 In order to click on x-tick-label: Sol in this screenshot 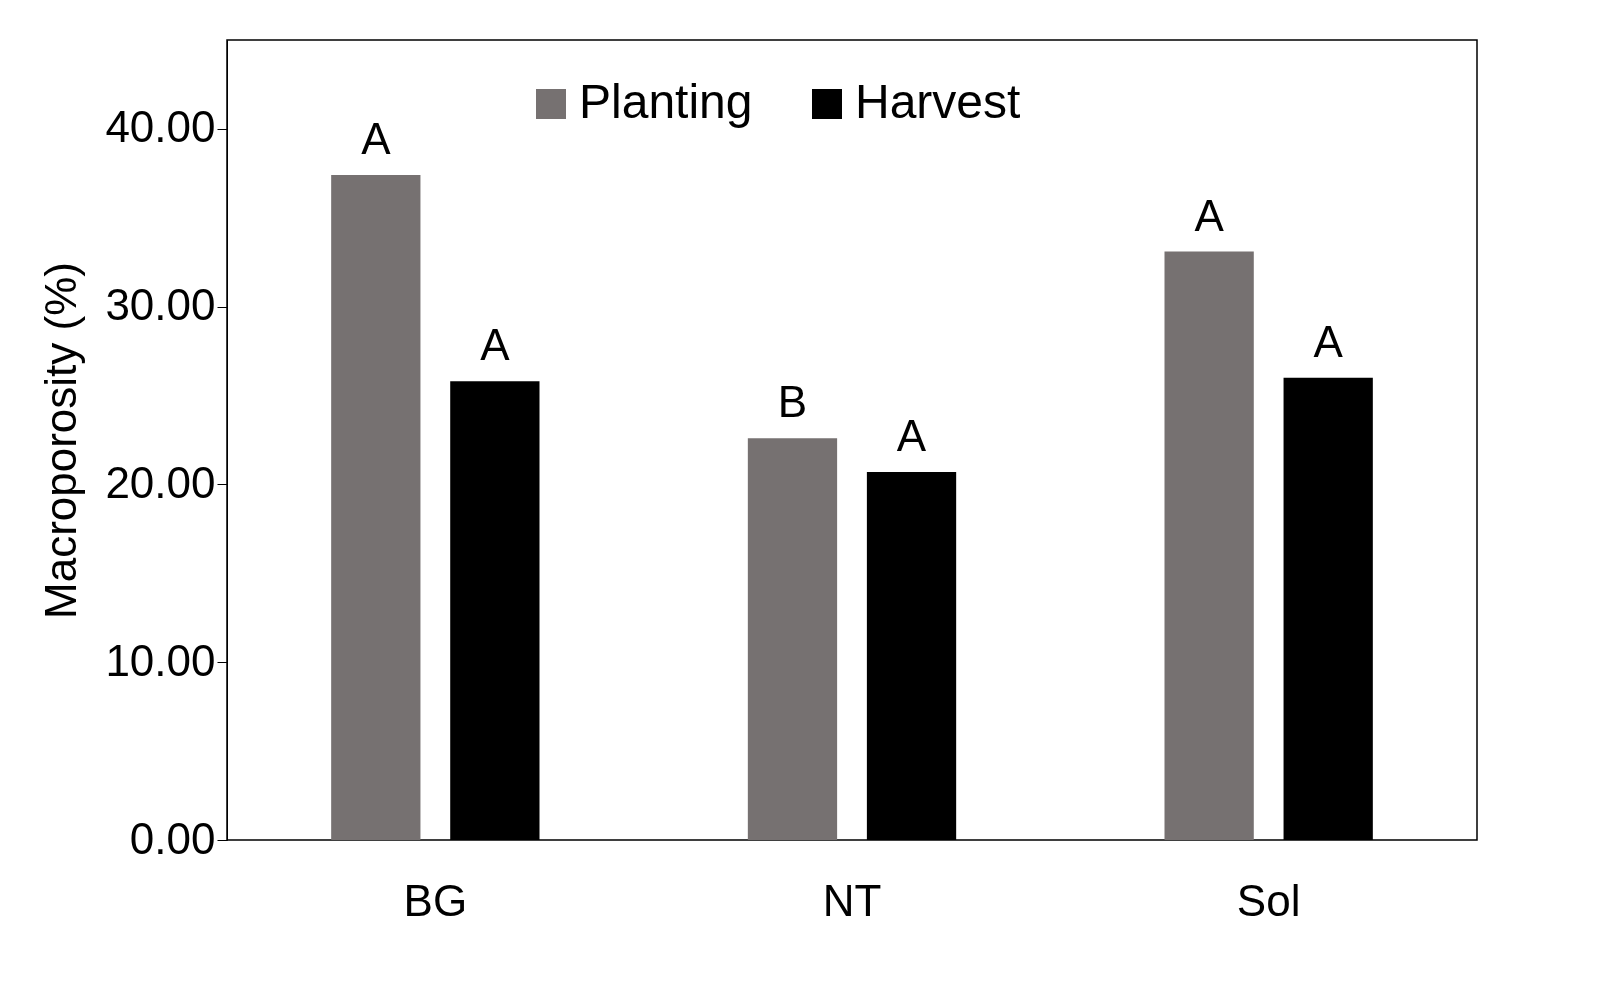, I will do `click(1268, 900)`.